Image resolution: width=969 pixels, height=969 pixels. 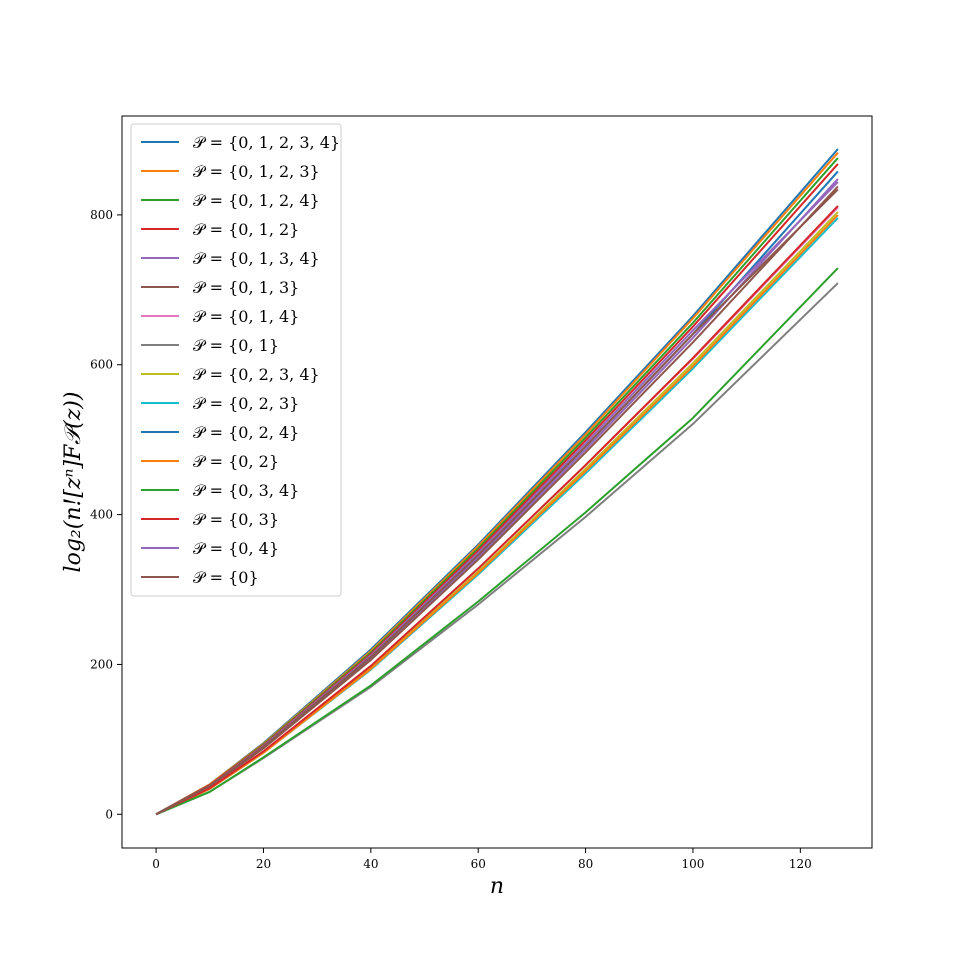 I want to click on legend-label: 𝒫 = {0, 1, 2, 3}, so click(x=256, y=171).